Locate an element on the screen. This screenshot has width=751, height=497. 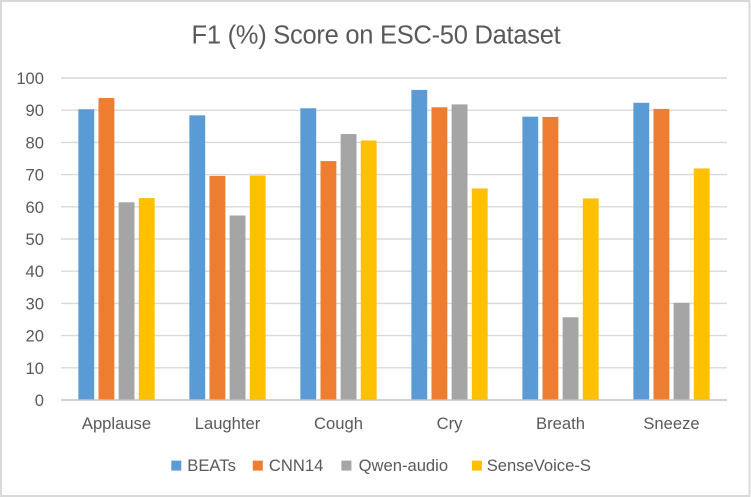
svg-text: 70 is located at coordinates (35, 175).